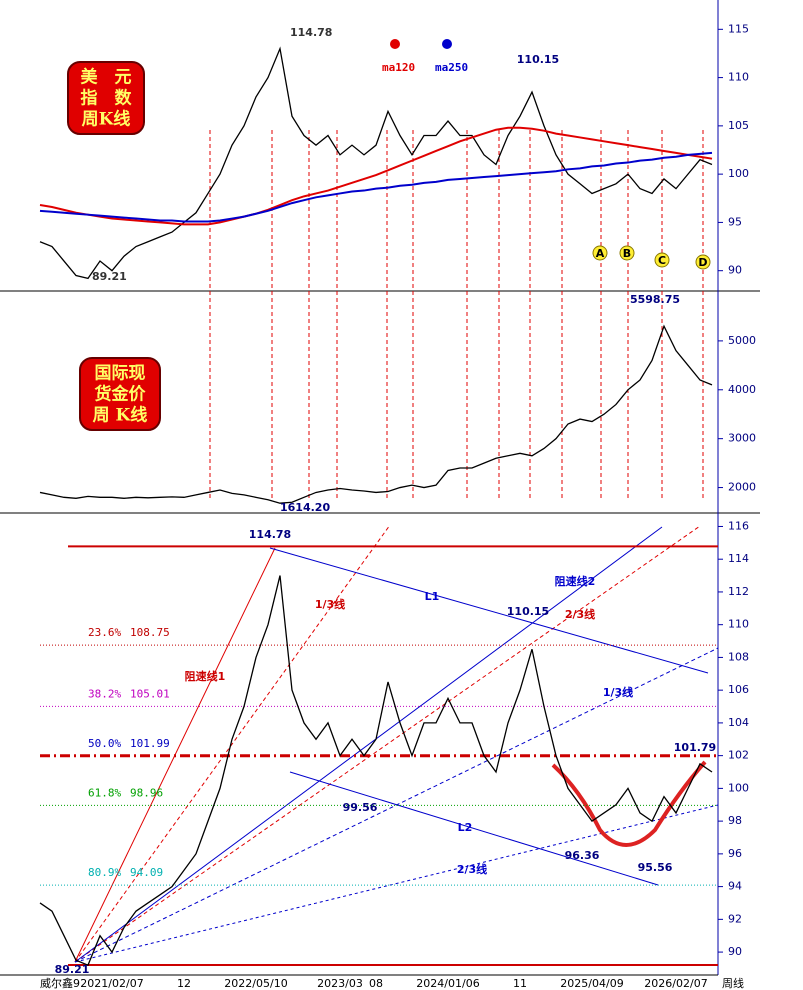 The height and width of the screenshot is (990, 803). What do you see at coordinates (398, 67) in the screenshot?
I see `legend-label: ma120` at bounding box center [398, 67].